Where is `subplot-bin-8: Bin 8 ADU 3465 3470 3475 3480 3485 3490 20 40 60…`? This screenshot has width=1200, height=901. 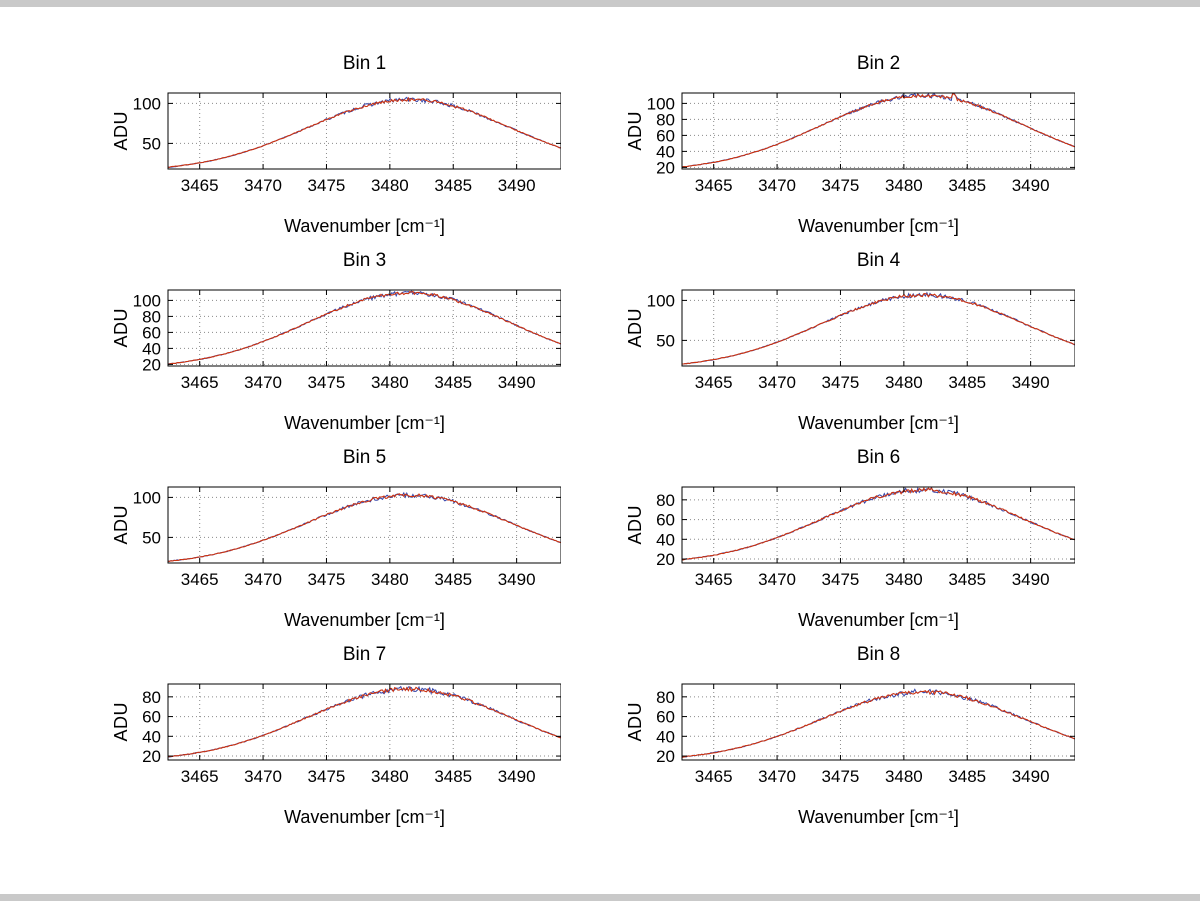
subplot-bin-8: Bin 8 ADU 3465 3470 3475 3480 3485 3490 20 40 60… is located at coordinates (813, 738).